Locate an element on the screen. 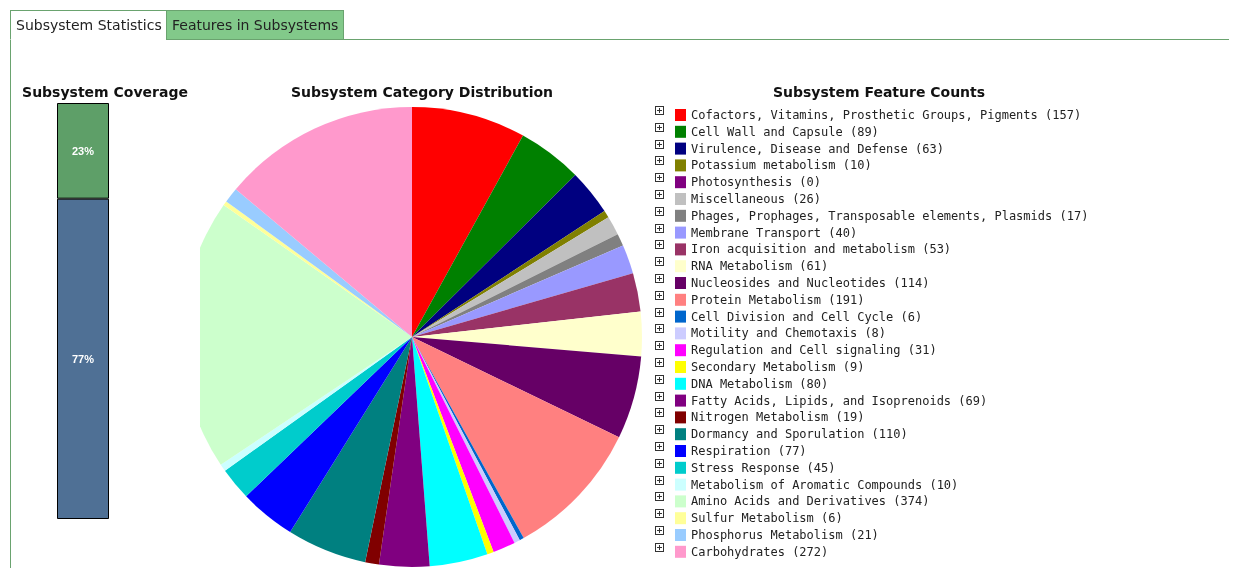 The width and height of the screenshot is (1234, 568). legend-label: Cell Wall and Capsule (89) is located at coordinates (785, 131).